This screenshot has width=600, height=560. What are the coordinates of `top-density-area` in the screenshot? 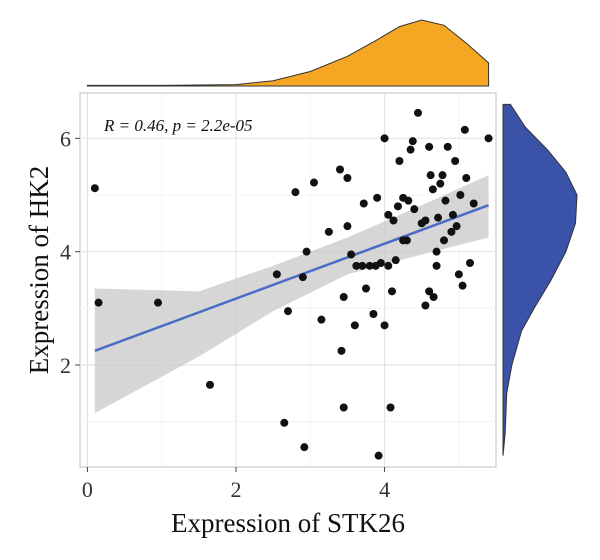 It's located at (288, 53).